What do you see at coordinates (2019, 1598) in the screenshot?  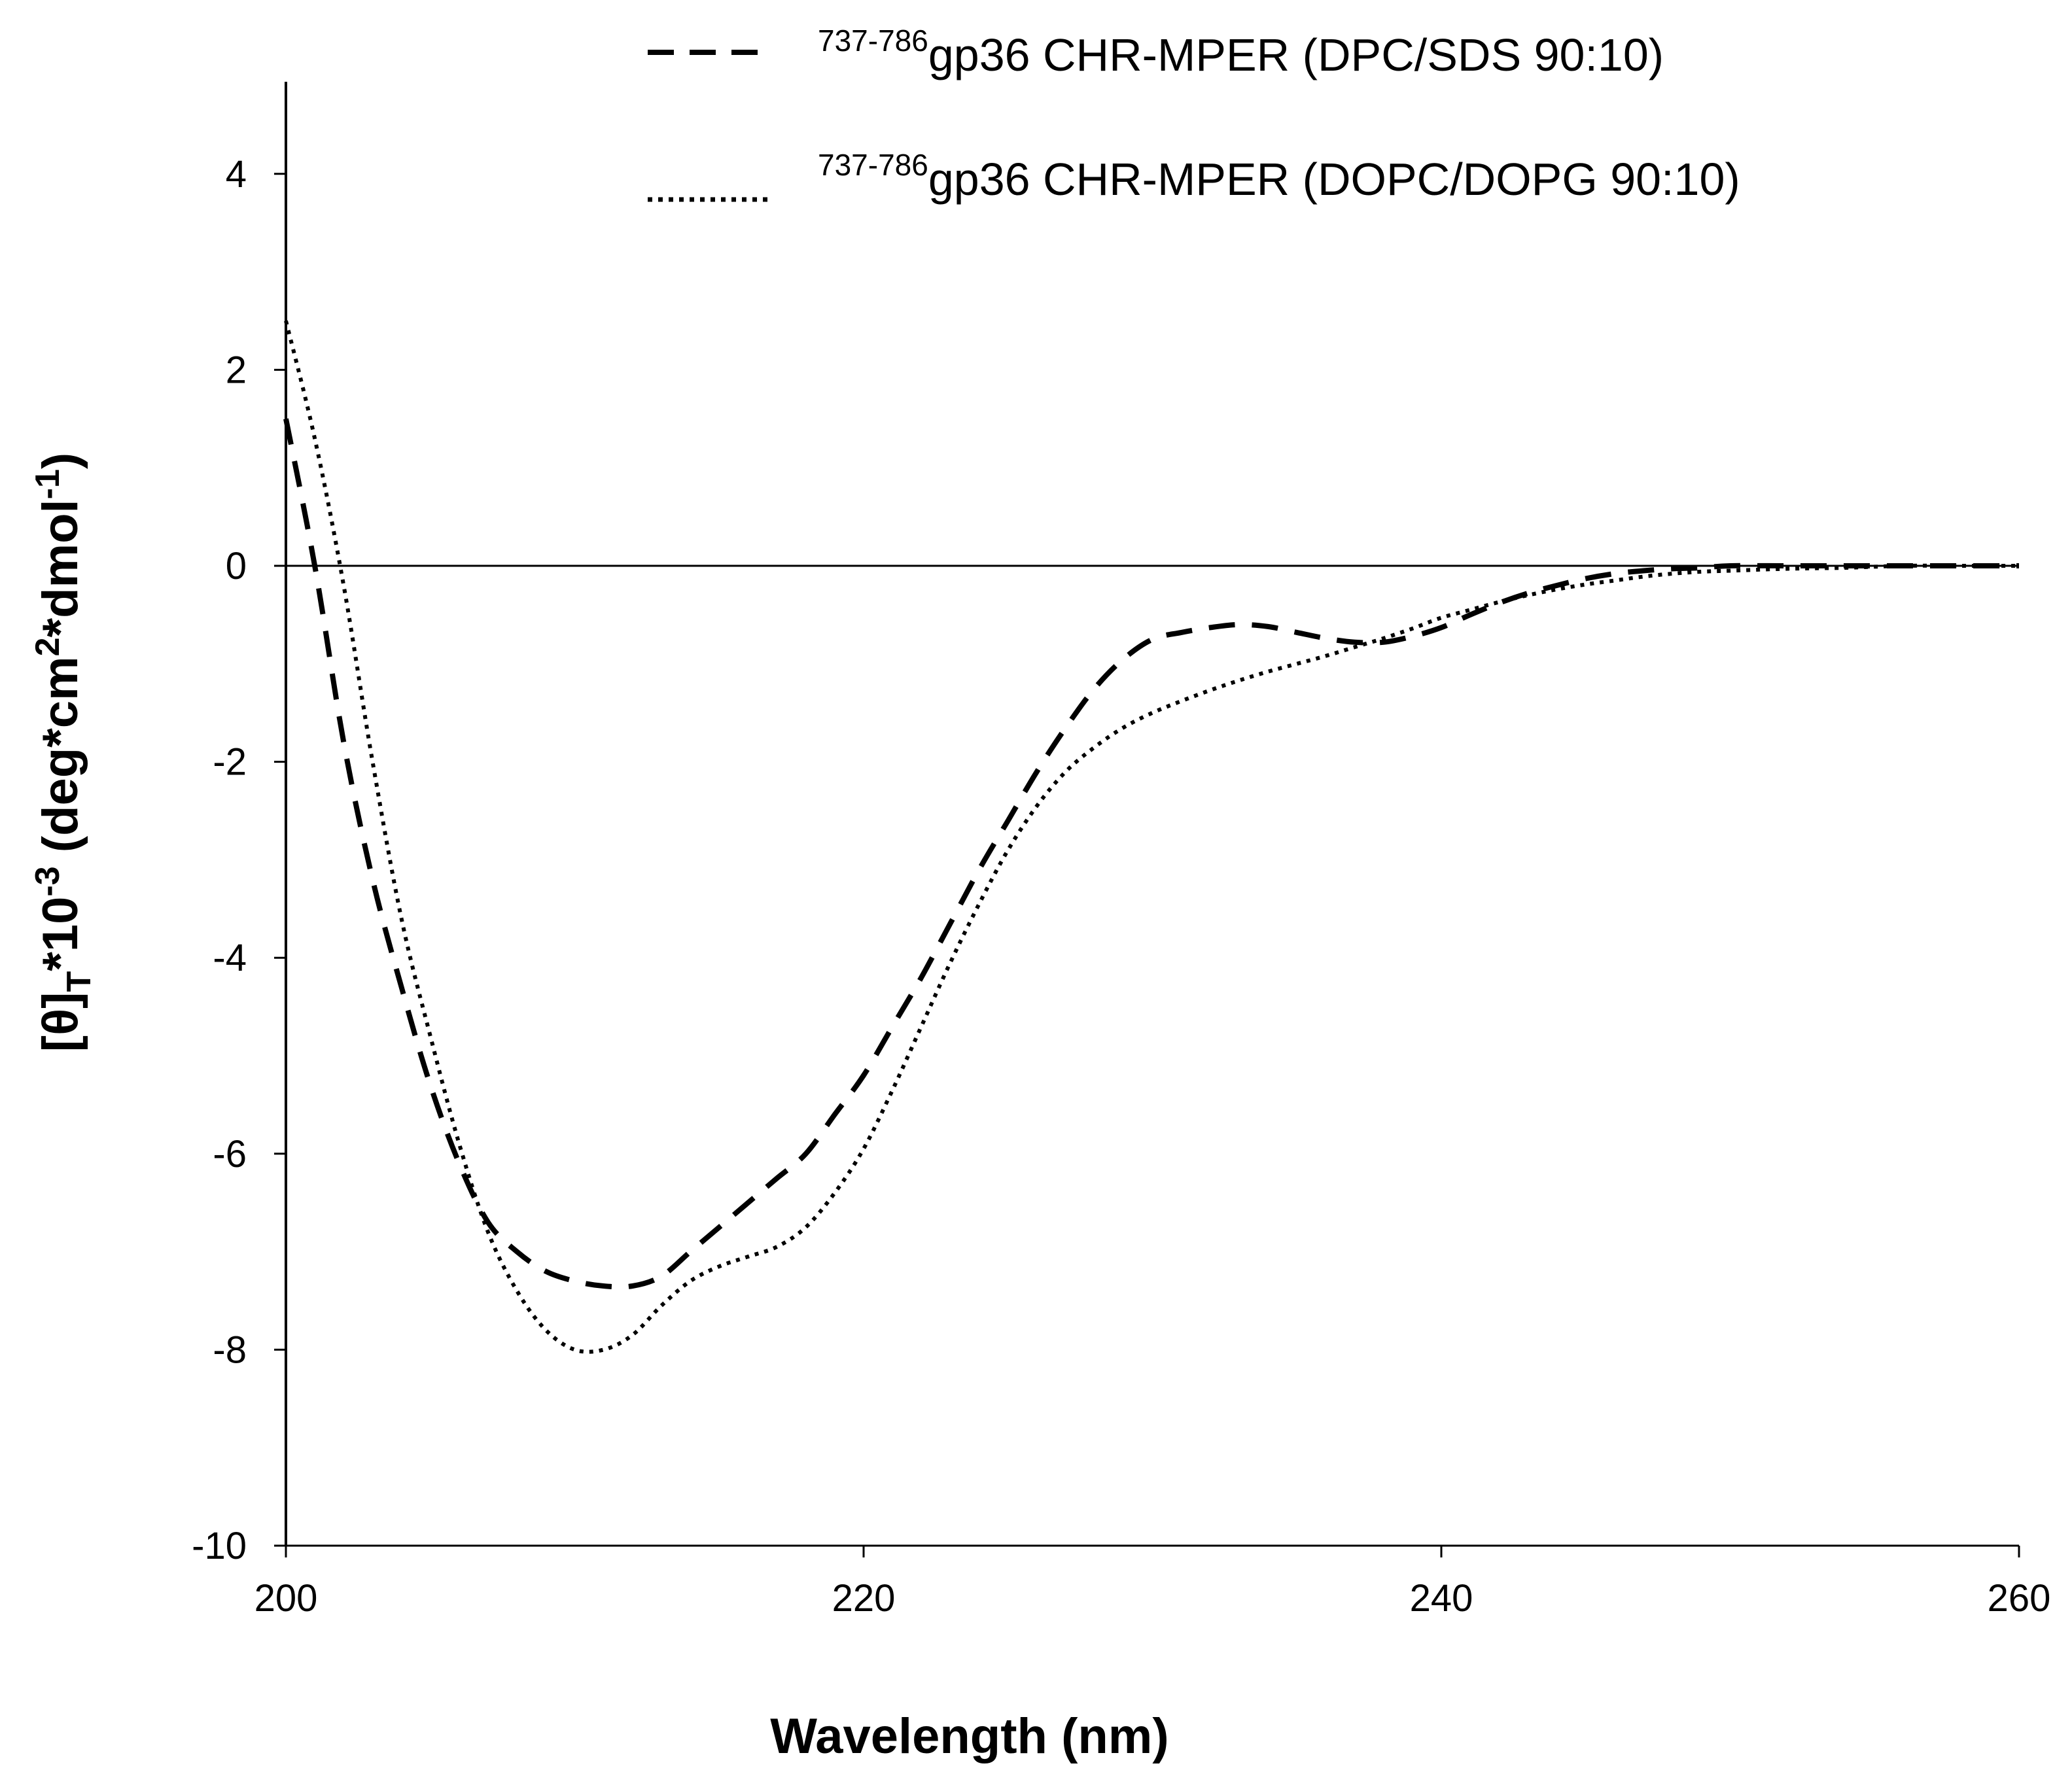 I see `x-tick-label: 260` at bounding box center [2019, 1598].